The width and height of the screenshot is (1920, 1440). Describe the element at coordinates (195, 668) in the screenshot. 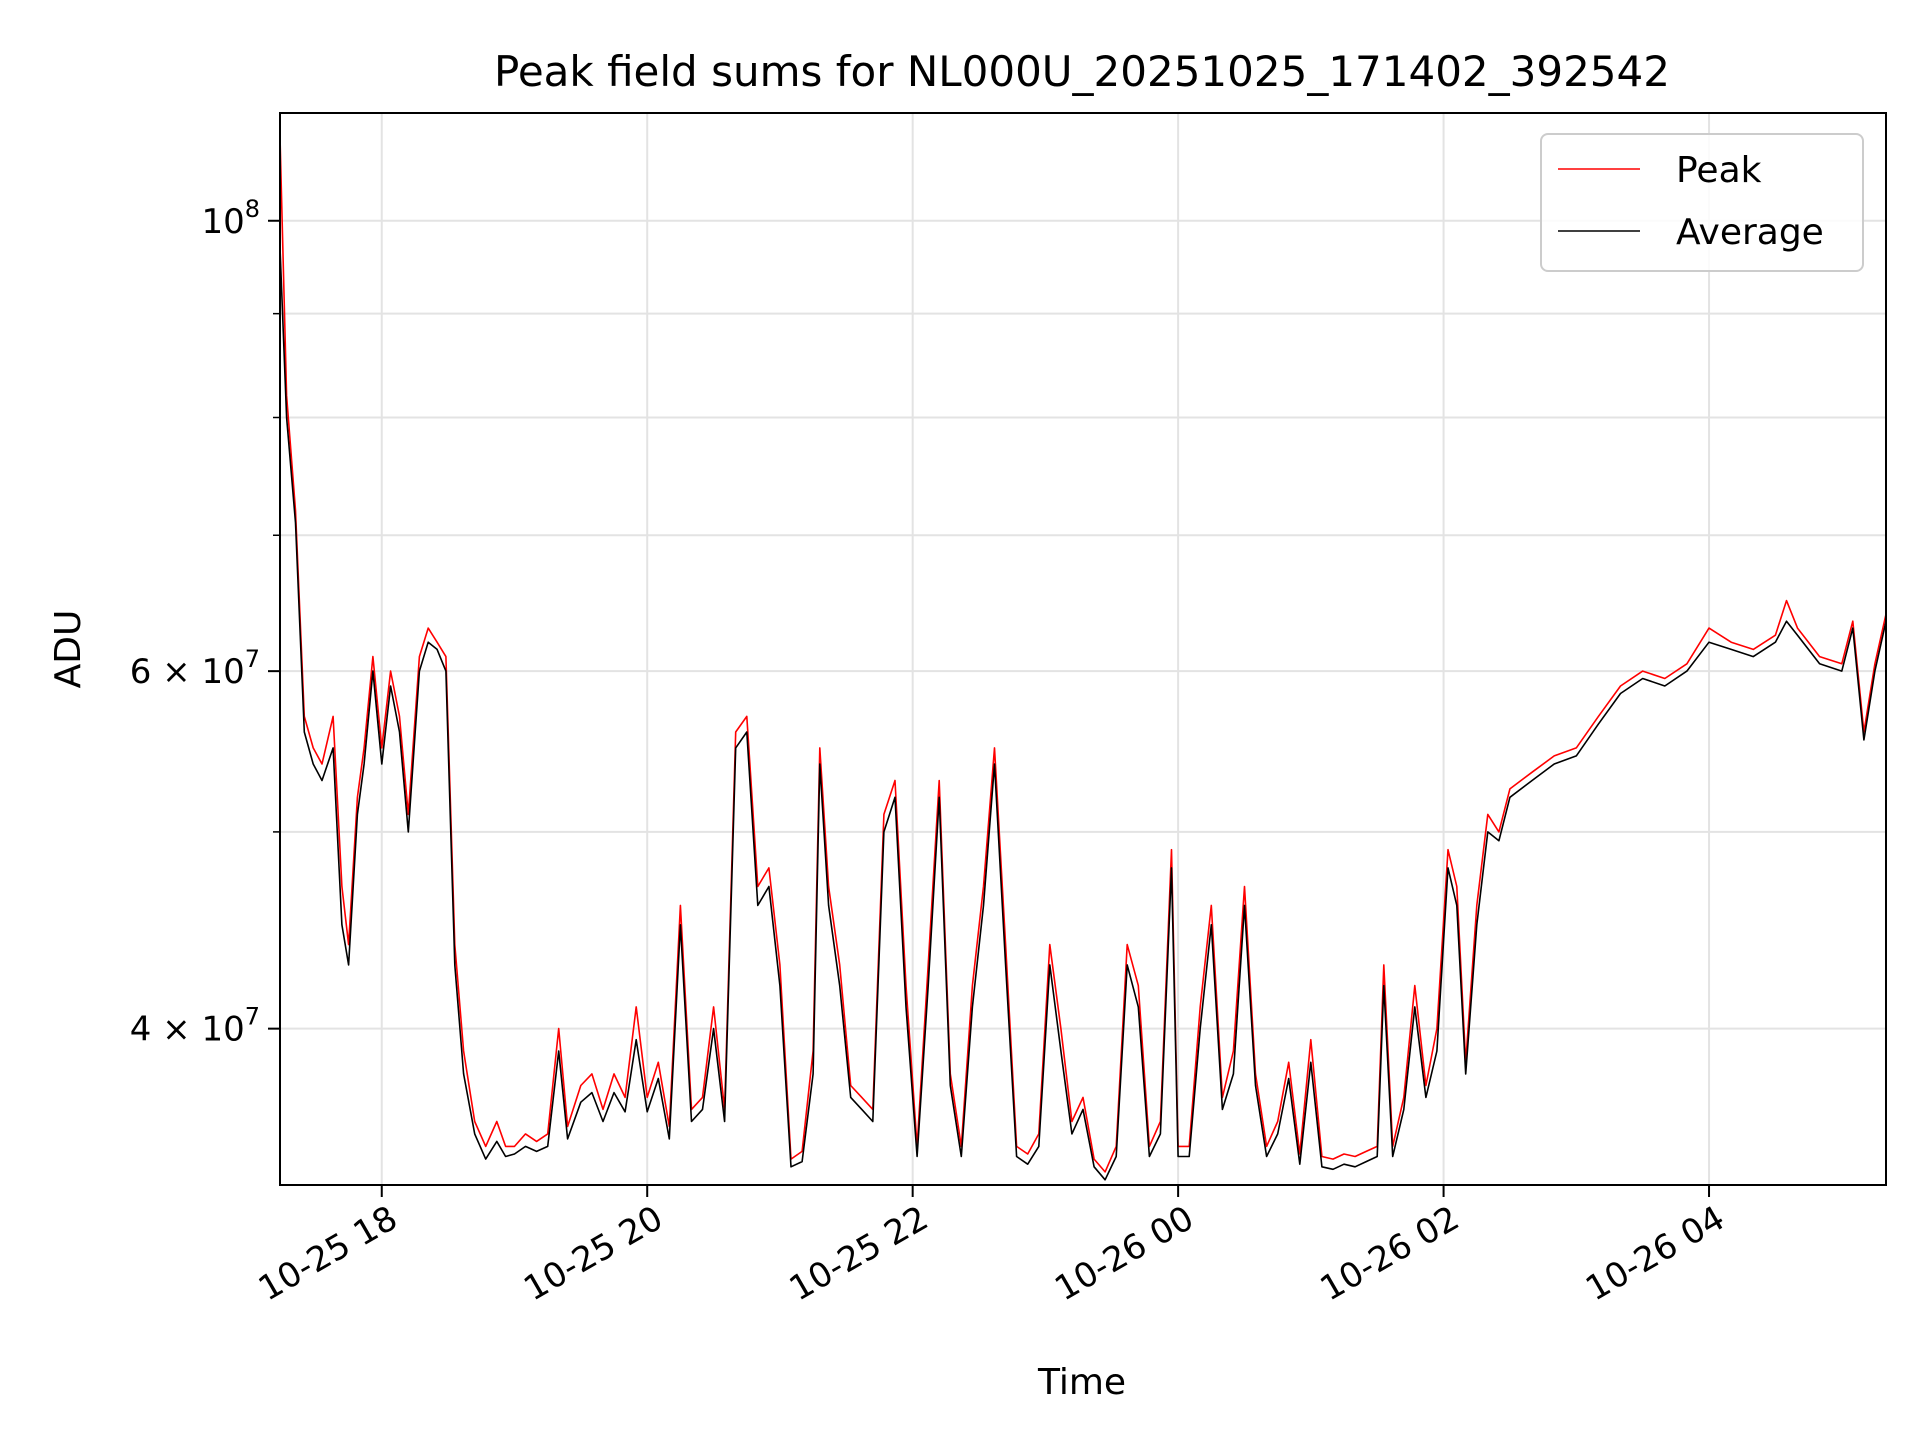

I see `y-tick-label: 6 × 107` at that location.